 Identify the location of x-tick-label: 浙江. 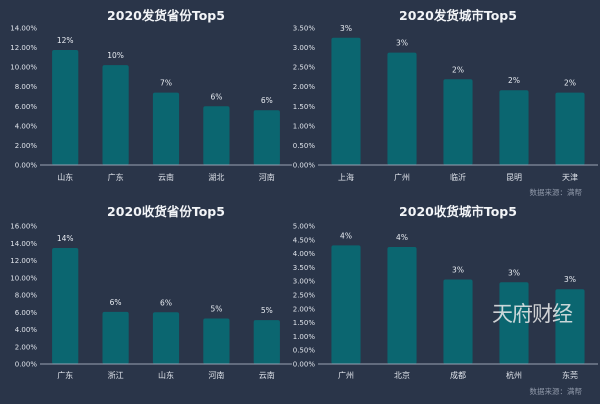
(116, 375).